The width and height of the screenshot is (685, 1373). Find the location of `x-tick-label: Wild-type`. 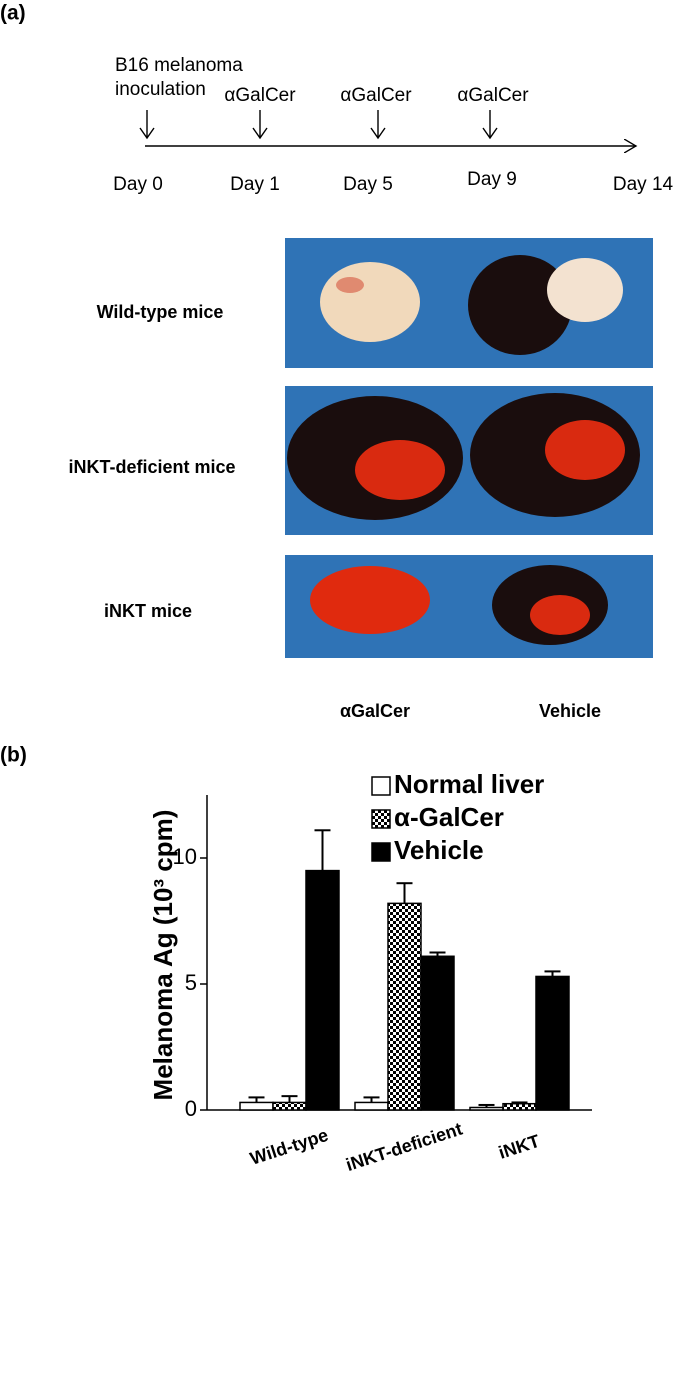

x-tick-label: Wild-type is located at coordinates (289, 1147).